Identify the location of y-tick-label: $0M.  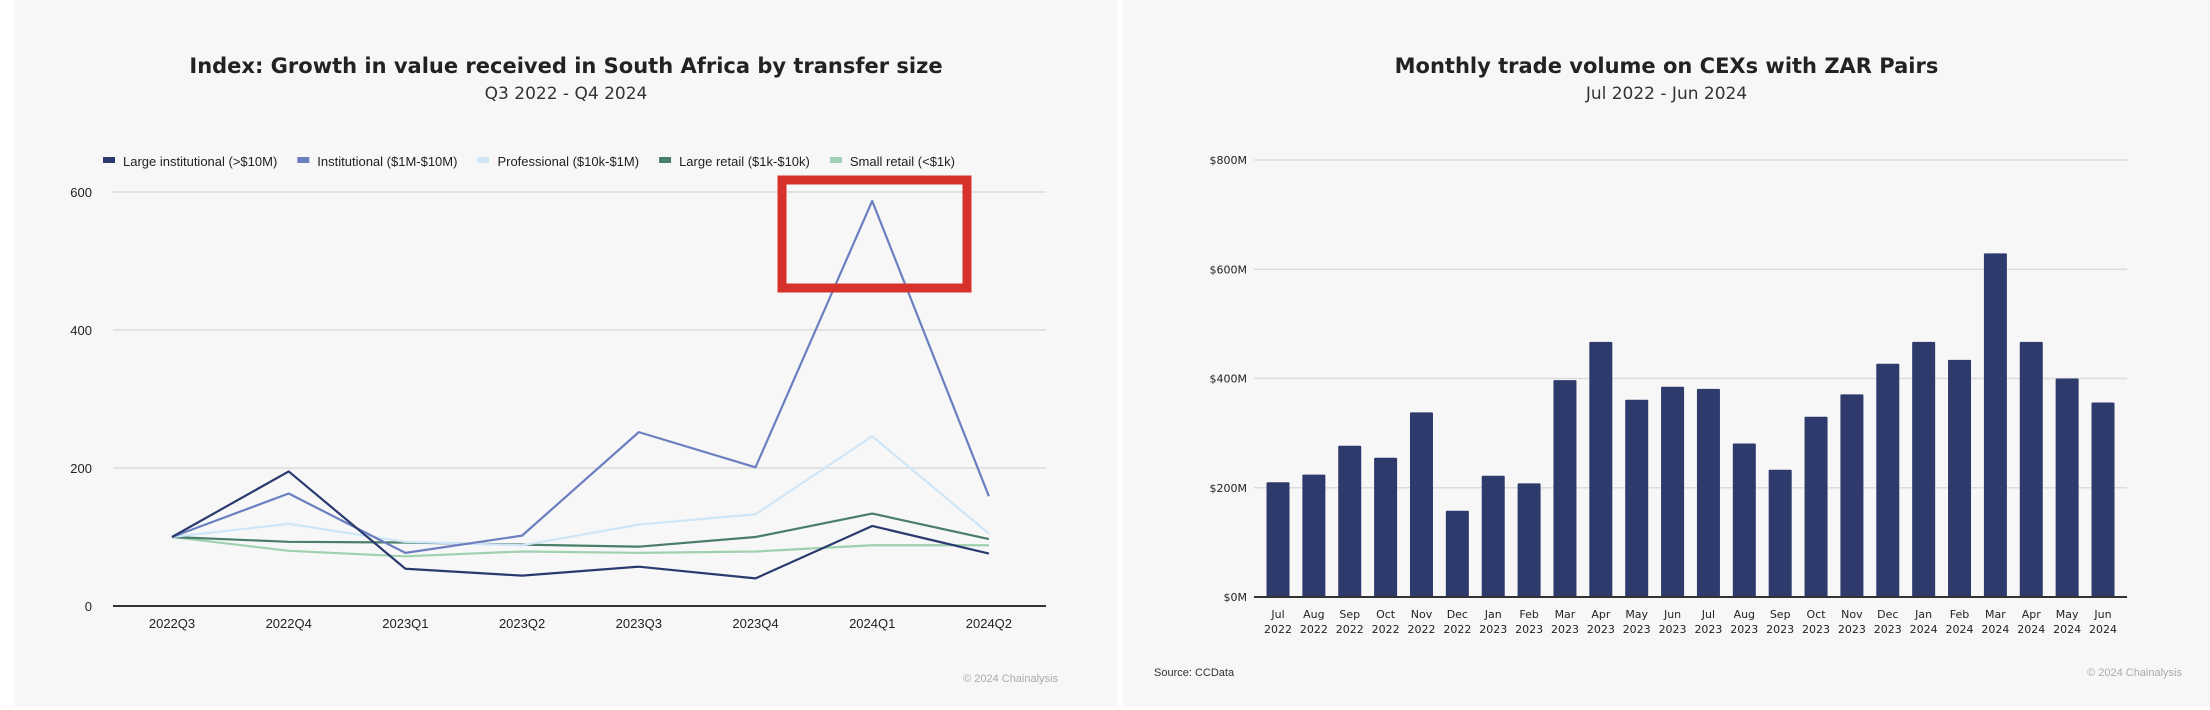
(1236, 597).